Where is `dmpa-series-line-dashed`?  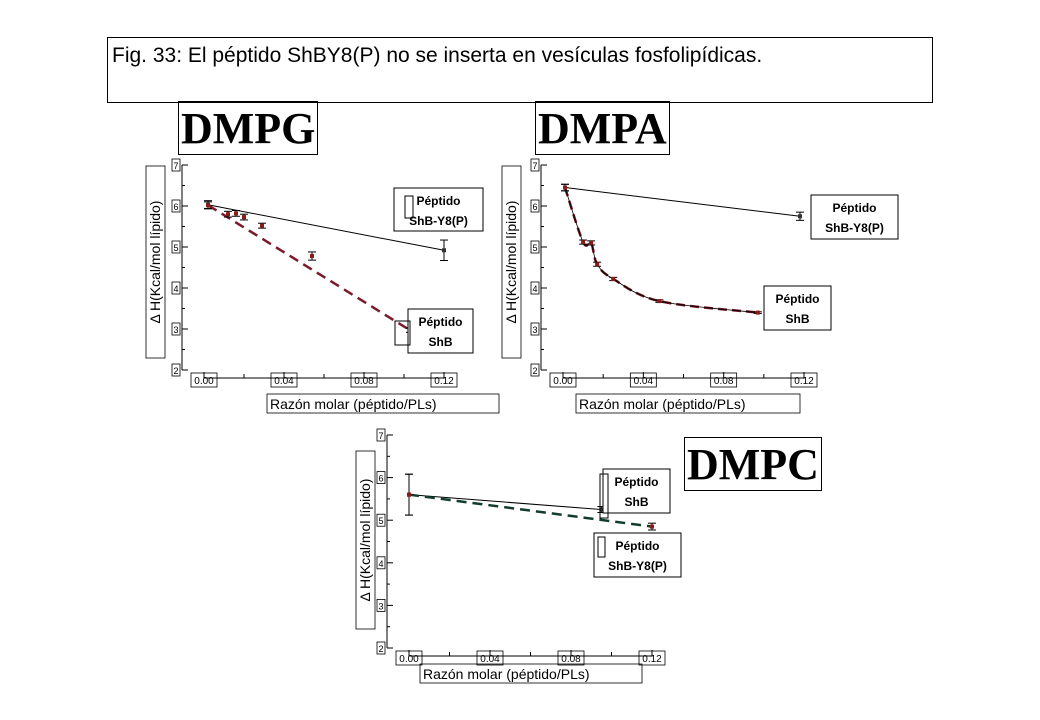 dmpa-series-line-dashed is located at coordinates (660, 250).